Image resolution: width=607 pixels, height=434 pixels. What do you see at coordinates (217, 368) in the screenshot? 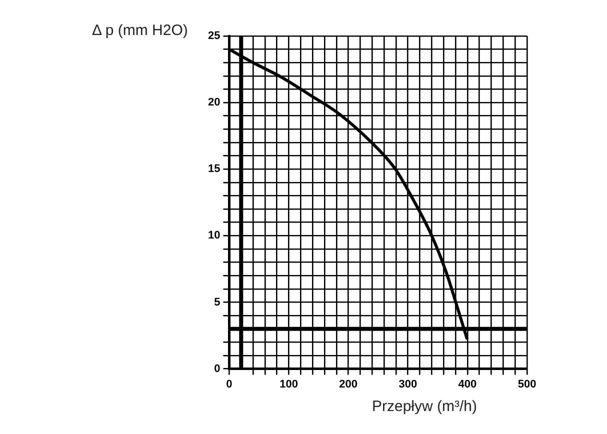
I see `y-tick-label: 0` at bounding box center [217, 368].